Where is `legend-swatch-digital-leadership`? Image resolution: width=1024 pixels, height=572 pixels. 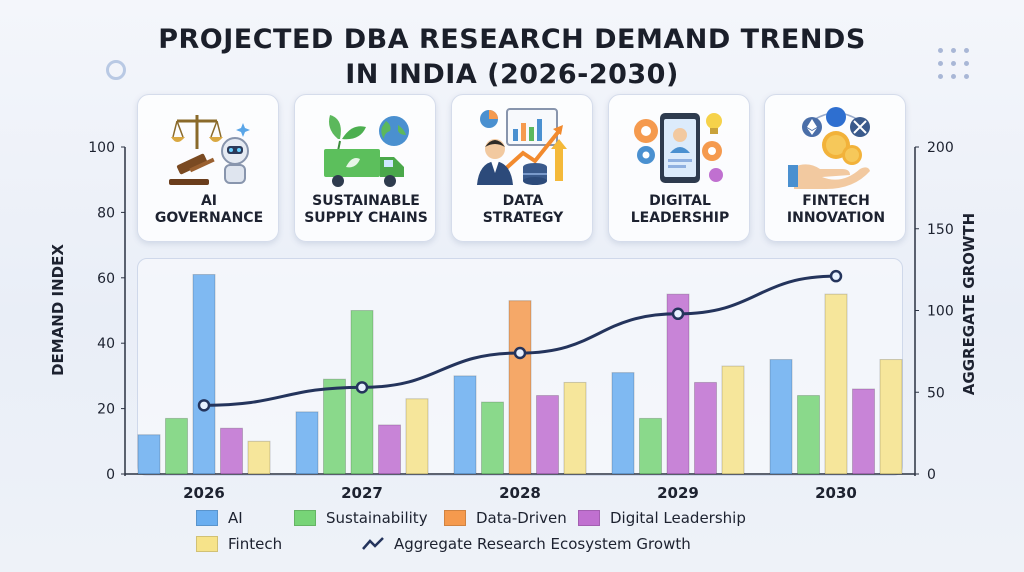
legend-swatch-digital-leadership is located at coordinates (589, 518).